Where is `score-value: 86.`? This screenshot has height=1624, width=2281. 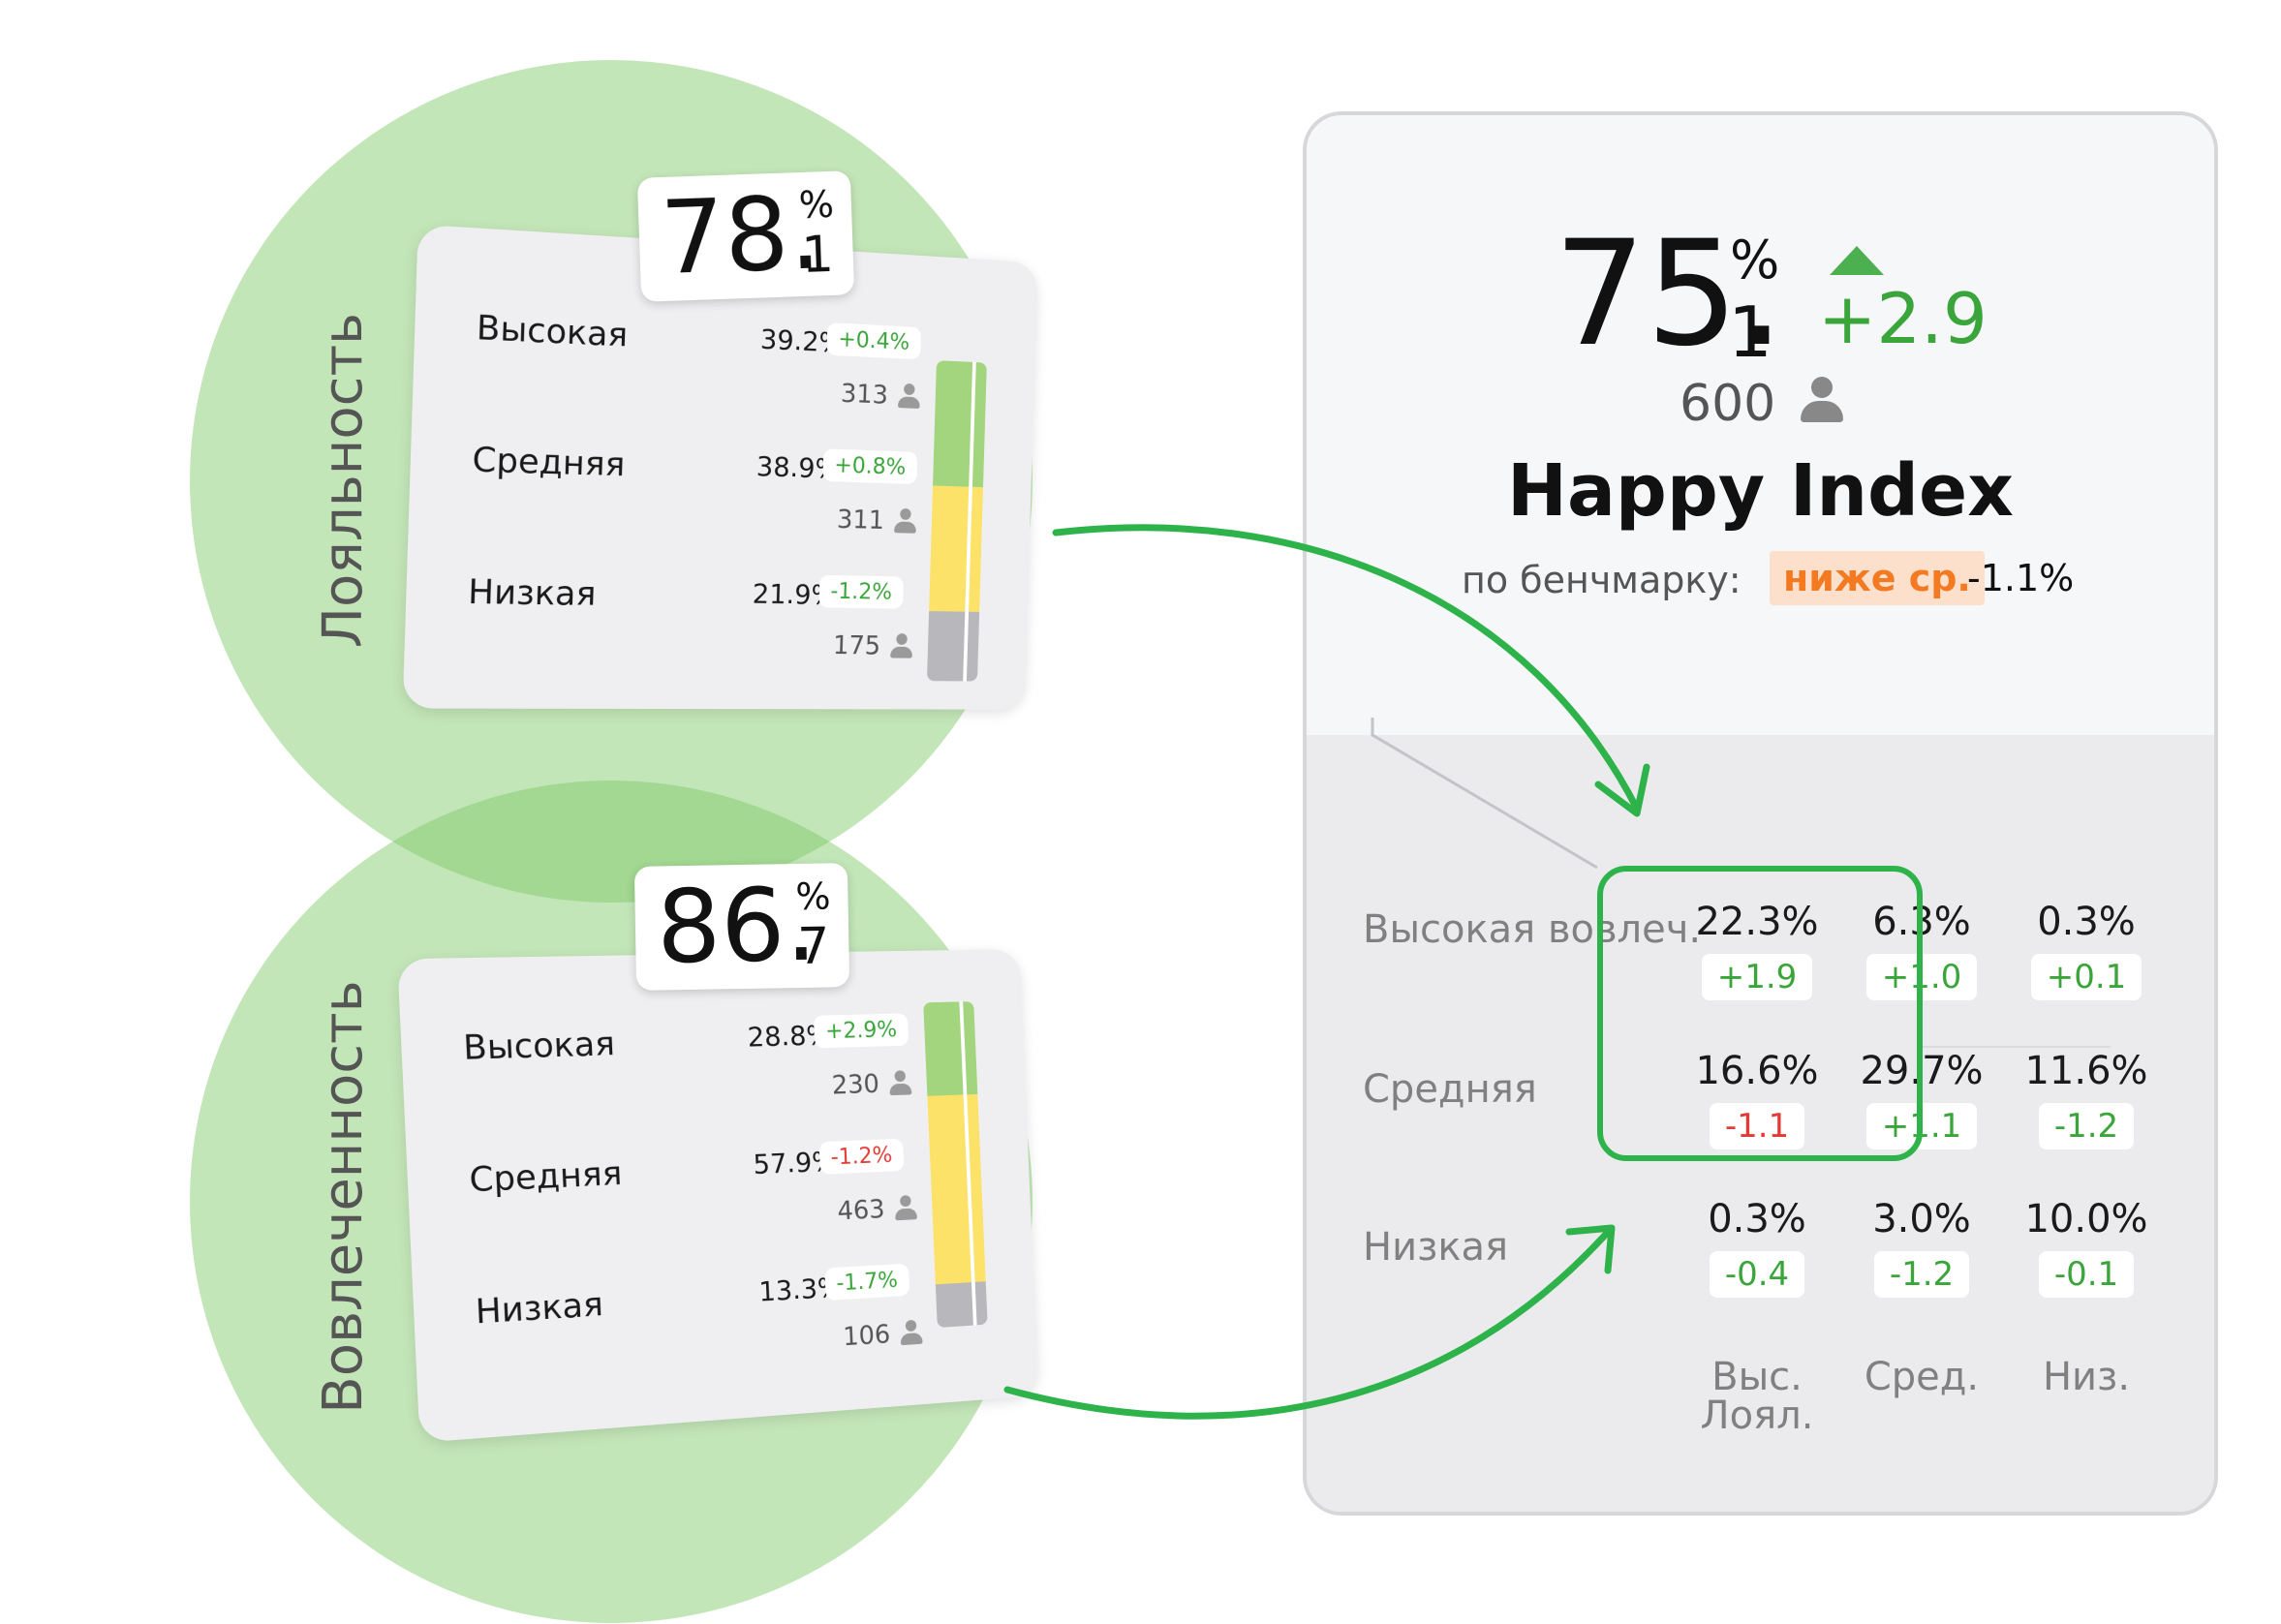
score-value: 86. is located at coordinates (736, 926).